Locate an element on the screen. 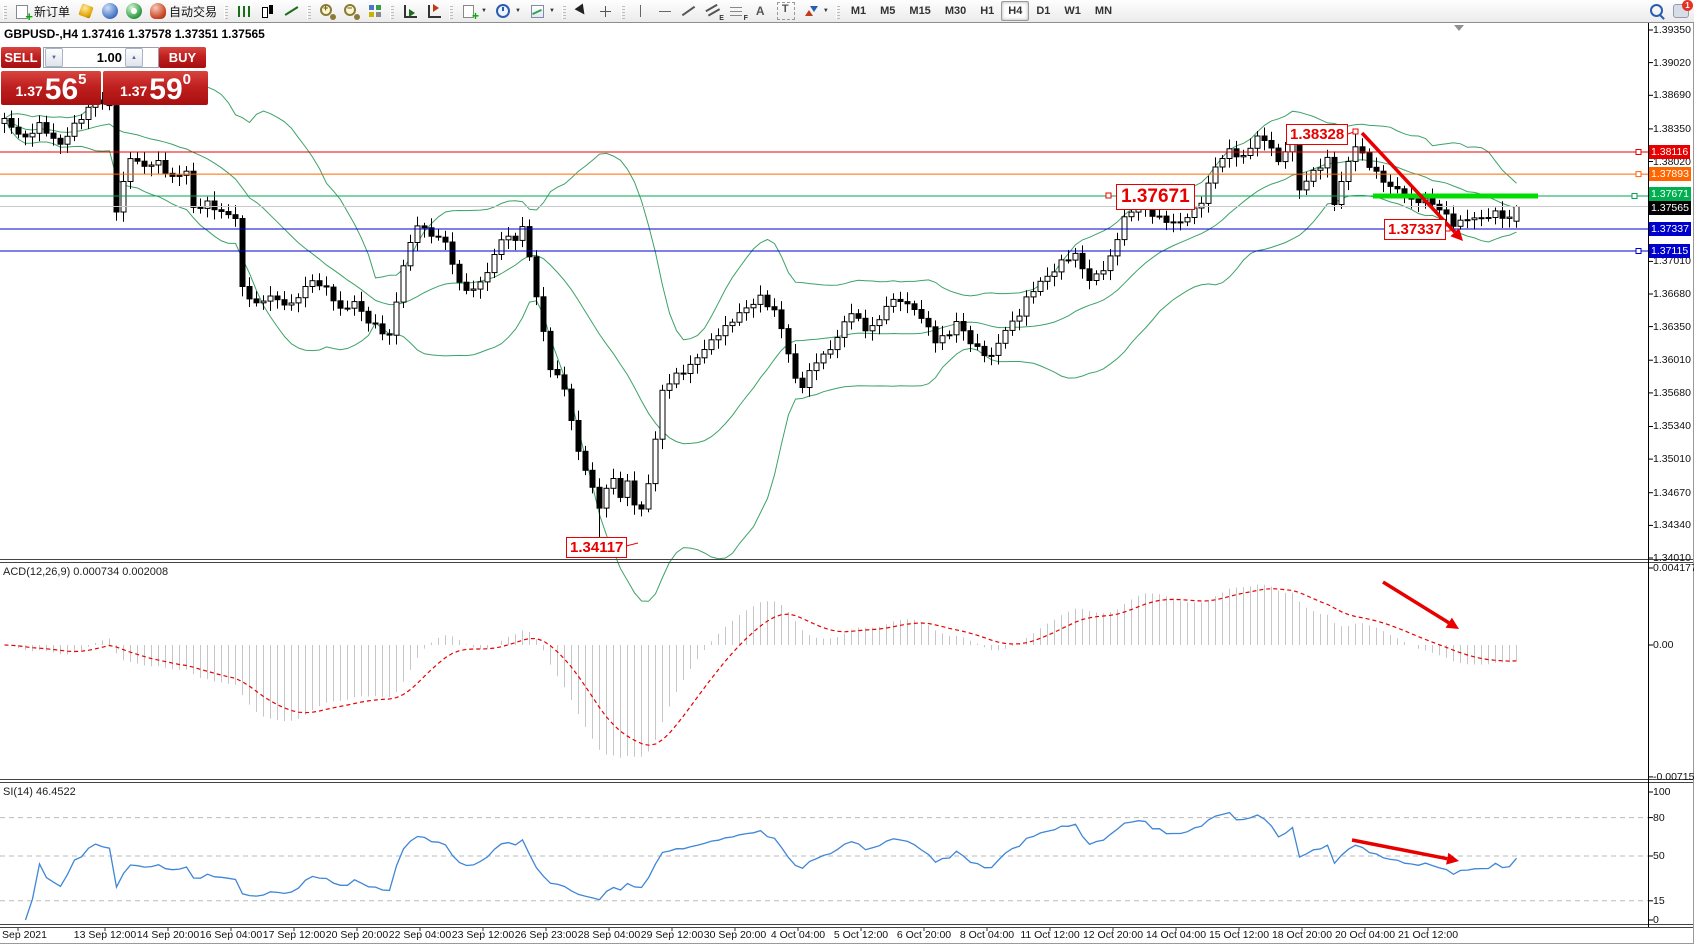 Image resolution: width=1694 pixels, height=944 pixels. price-tick-label: 1.38690 is located at coordinates (1672, 95).